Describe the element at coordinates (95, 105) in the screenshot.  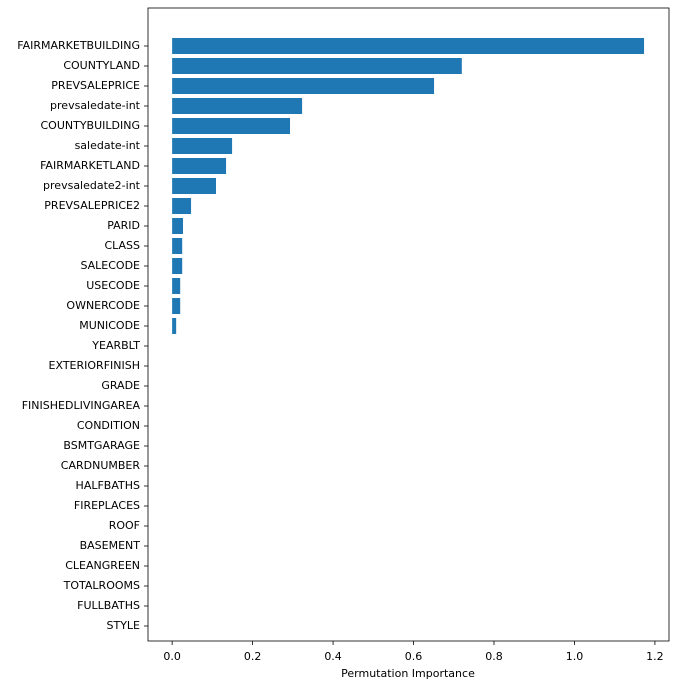
I see `y-tick-label: prevsaledate-int` at that location.